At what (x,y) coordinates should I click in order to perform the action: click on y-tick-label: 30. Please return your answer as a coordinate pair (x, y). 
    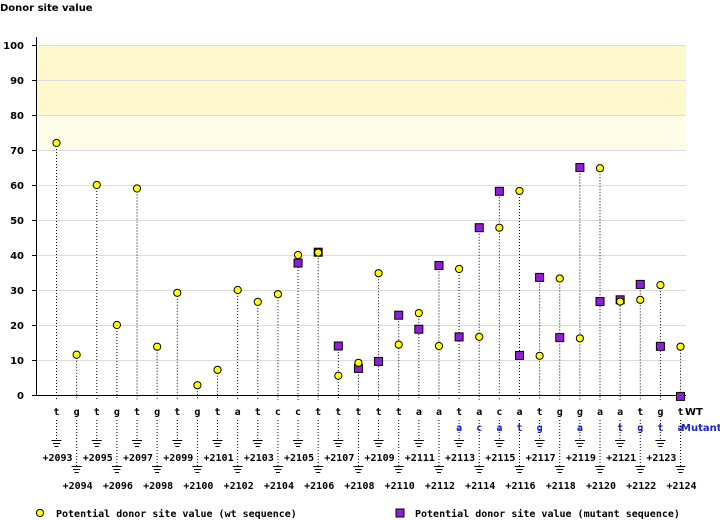
    Looking at the image, I should click on (17, 291).